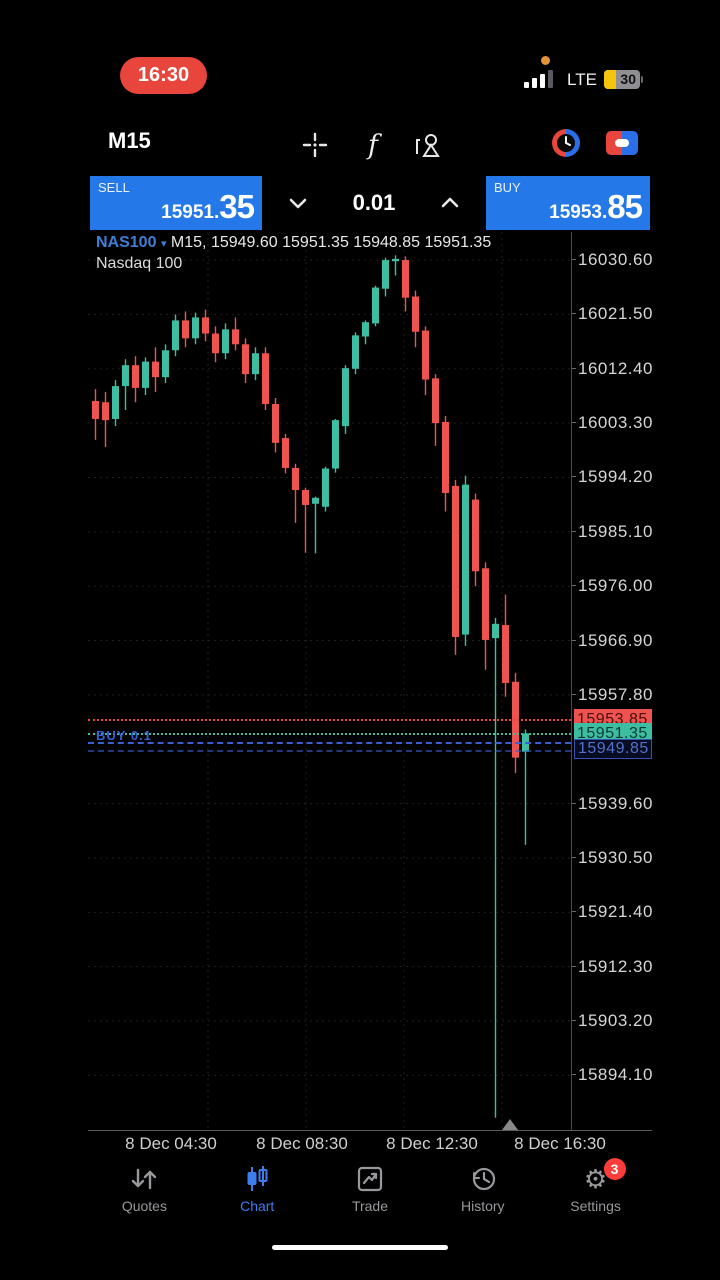 Image resolution: width=720 pixels, height=1280 pixels. Describe the element at coordinates (329, 719) in the screenshot. I see `ask-line` at that location.